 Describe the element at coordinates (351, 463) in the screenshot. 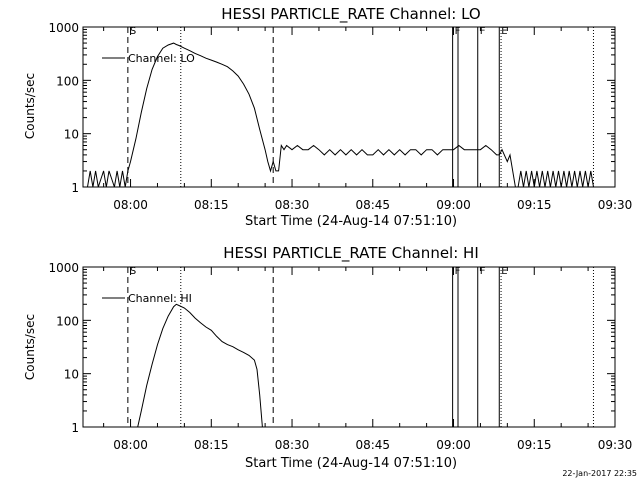

I see `x-axis-label-hi: Start Time (24-Aug-14 07:51:10)` at that location.